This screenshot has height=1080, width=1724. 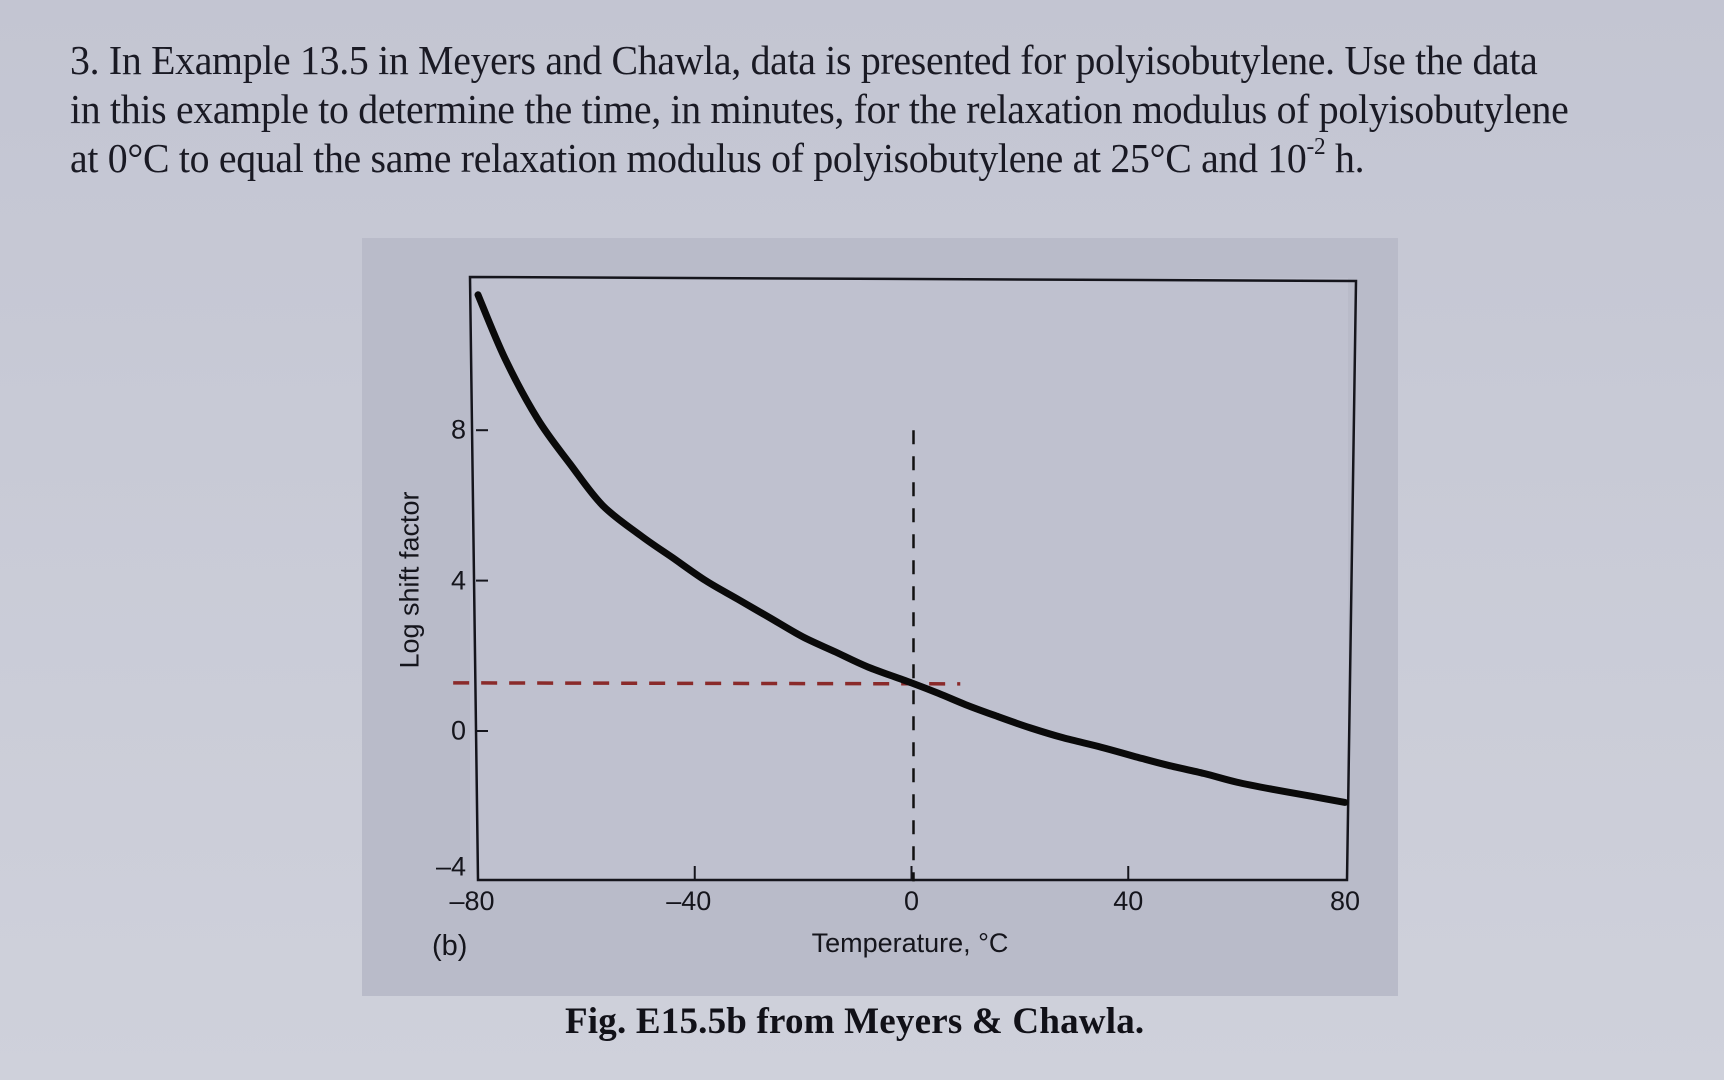 What do you see at coordinates (910, 943) in the screenshot?
I see `x-axis-title: Temperature, °C` at bounding box center [910, 943].